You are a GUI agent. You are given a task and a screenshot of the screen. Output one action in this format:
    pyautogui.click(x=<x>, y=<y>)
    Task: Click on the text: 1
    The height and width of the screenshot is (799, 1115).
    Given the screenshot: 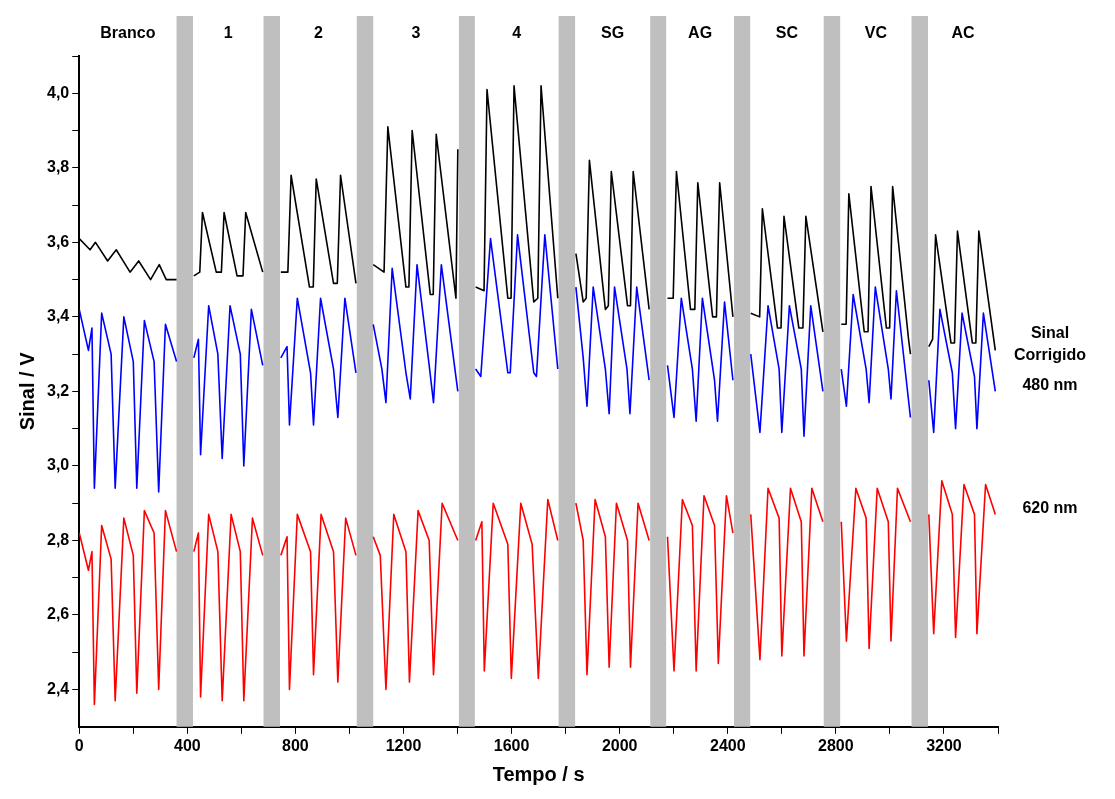 What is the action you would take?
    pyautogui.click(x=228, y=33)
    